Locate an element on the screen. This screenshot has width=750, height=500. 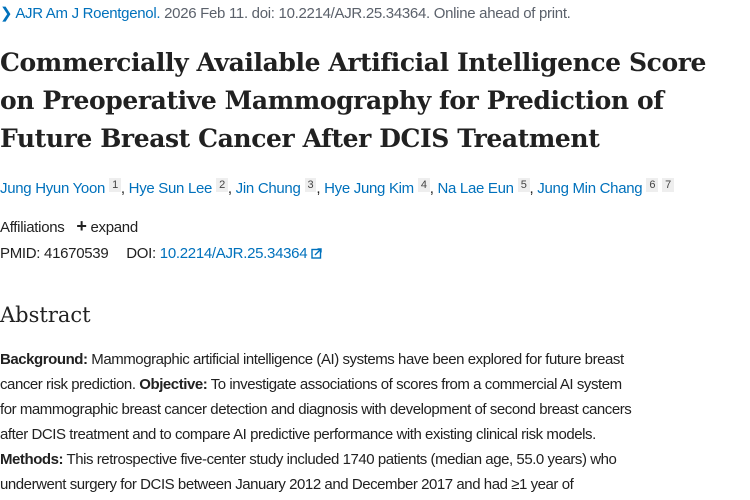
external-link-icon is located at coordinates (316, 253).